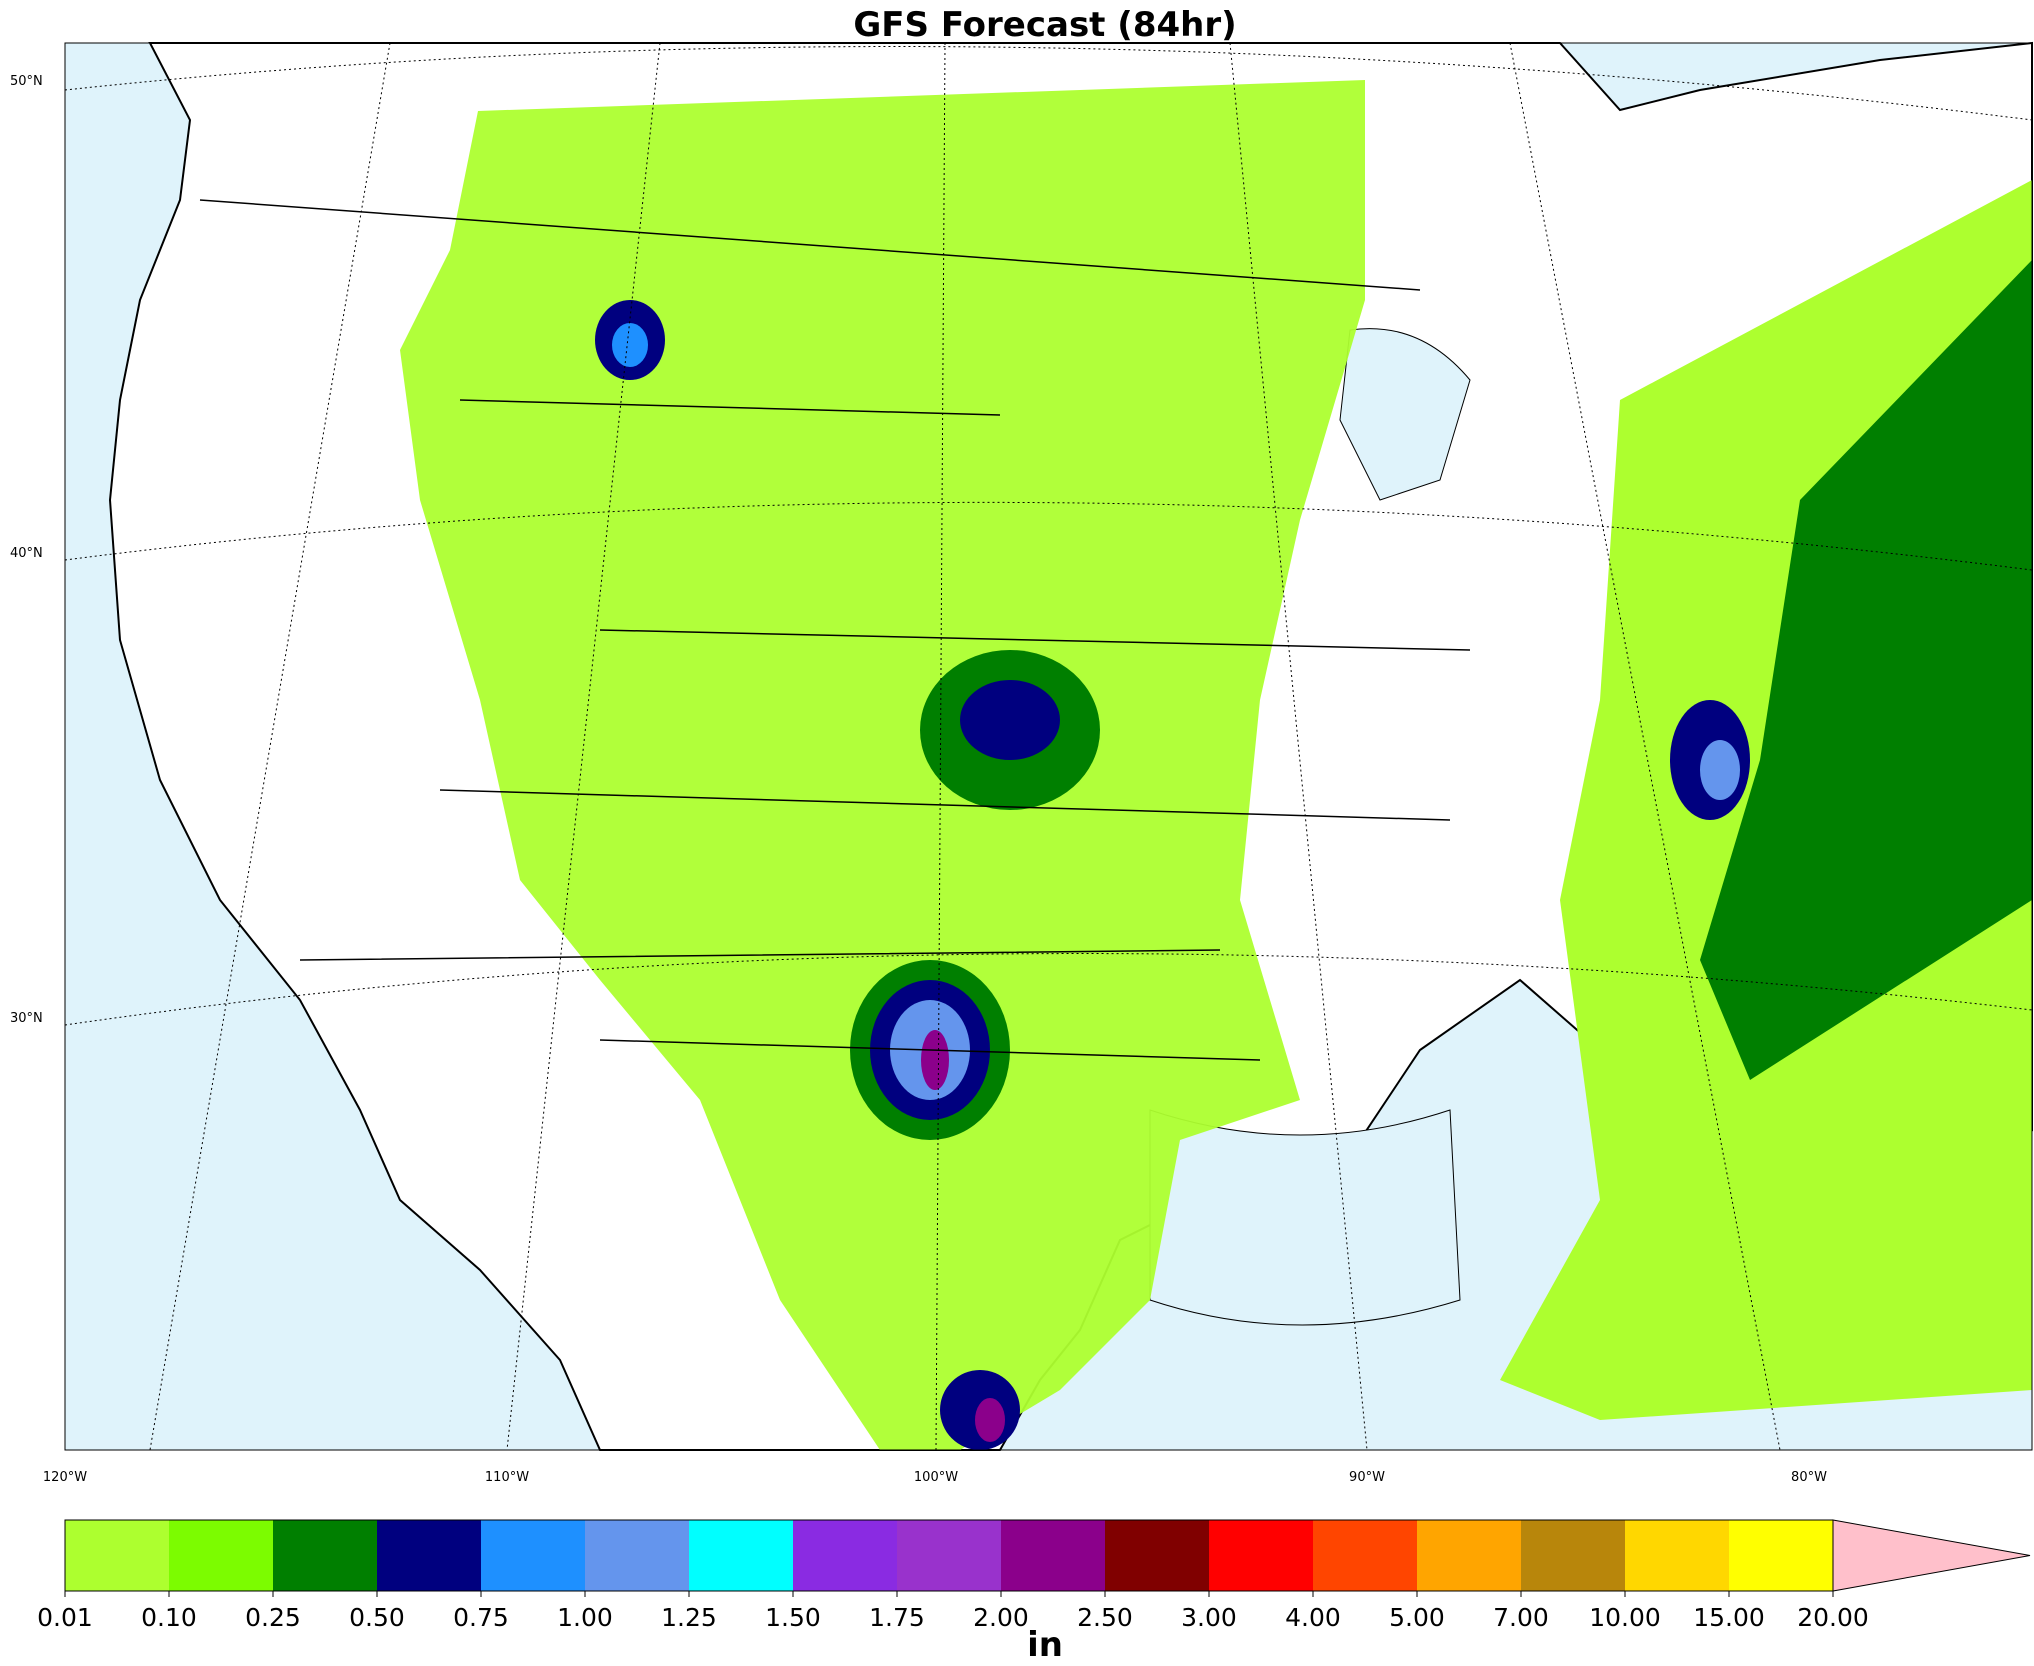  Describe the element at coordinates (169, 1617) in the screenshot. I see `colorbar-tick-label: 0.10` at that location.